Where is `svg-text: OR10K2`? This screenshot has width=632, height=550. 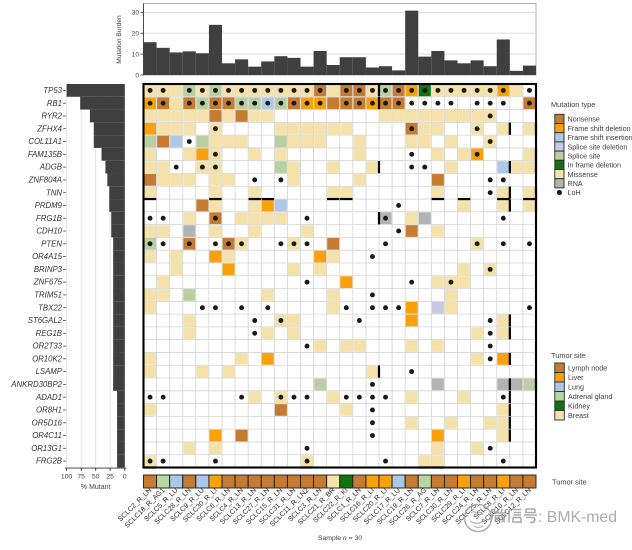 svg-text: OR10K2 is located at coordinates (47, 358).